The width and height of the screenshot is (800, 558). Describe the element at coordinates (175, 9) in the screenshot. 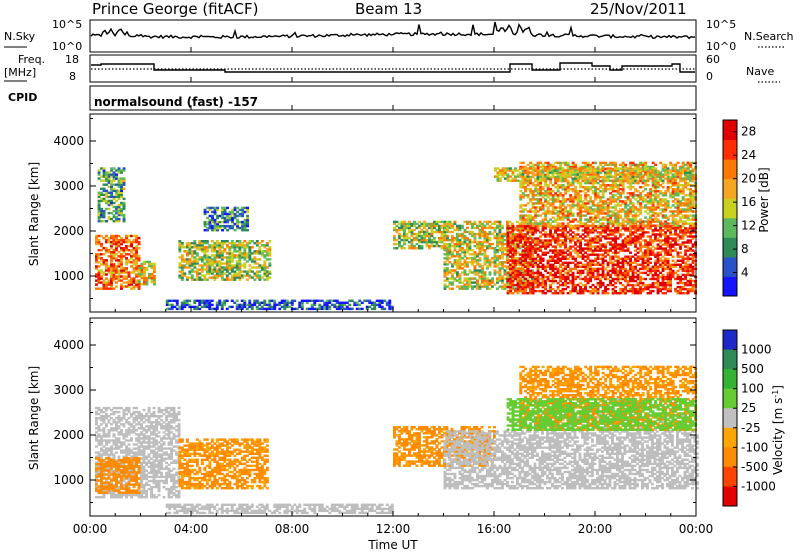

I see `station-title: Prince George (fitACF)` at that location.